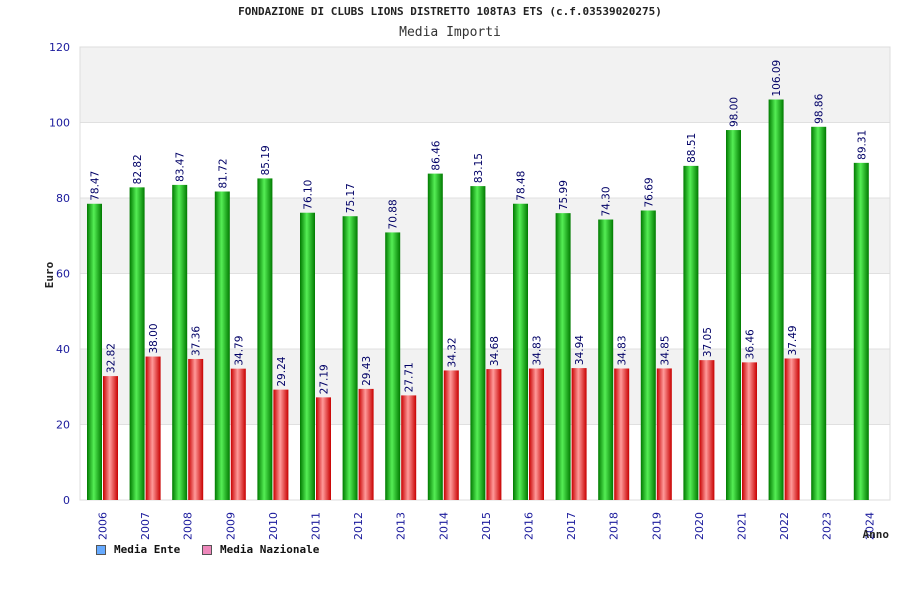 Image resolution: width=900 pixels, height=600 pixels. I want to click on x-tick-label: 2017, so click(571, 526).